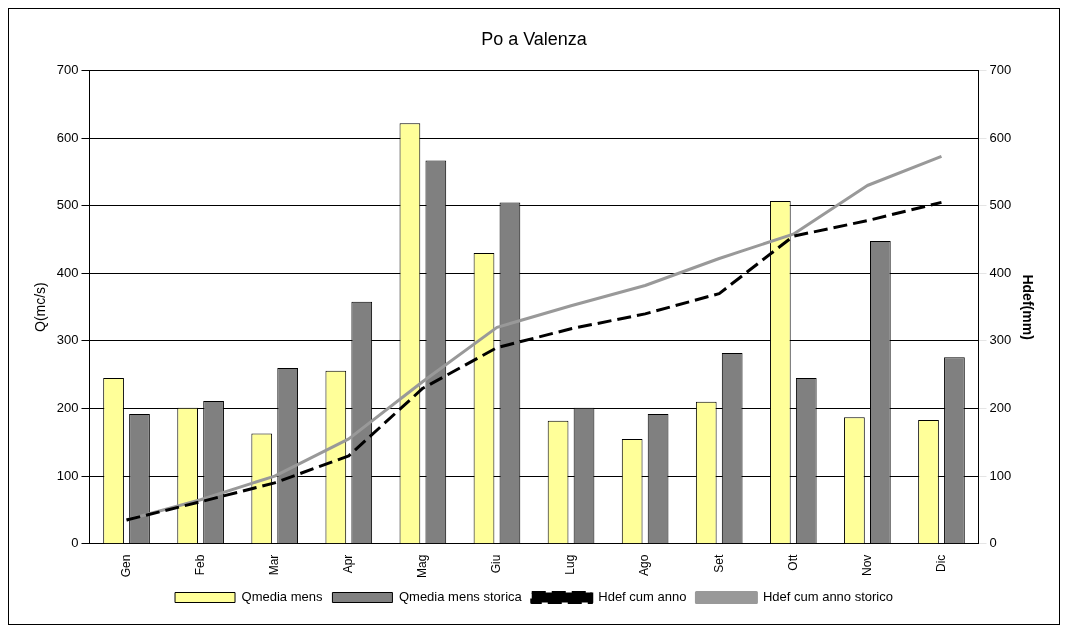 Image resolution: width=1069 pixels, height=635 pixels. Describe the element at coordinates (67, 340) in the screenshot. I see `y-tick-label: 300` at that location.